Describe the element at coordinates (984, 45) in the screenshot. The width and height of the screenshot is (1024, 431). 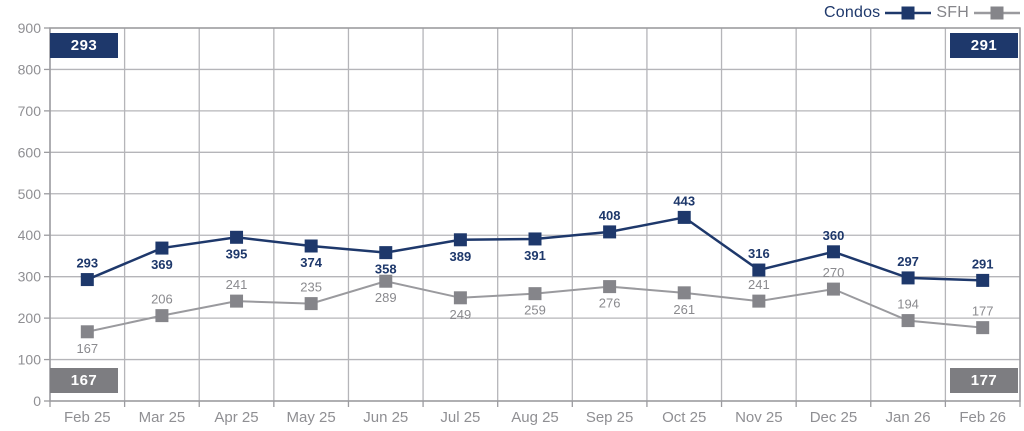
I see `badge-condos-last: 291` at that location.